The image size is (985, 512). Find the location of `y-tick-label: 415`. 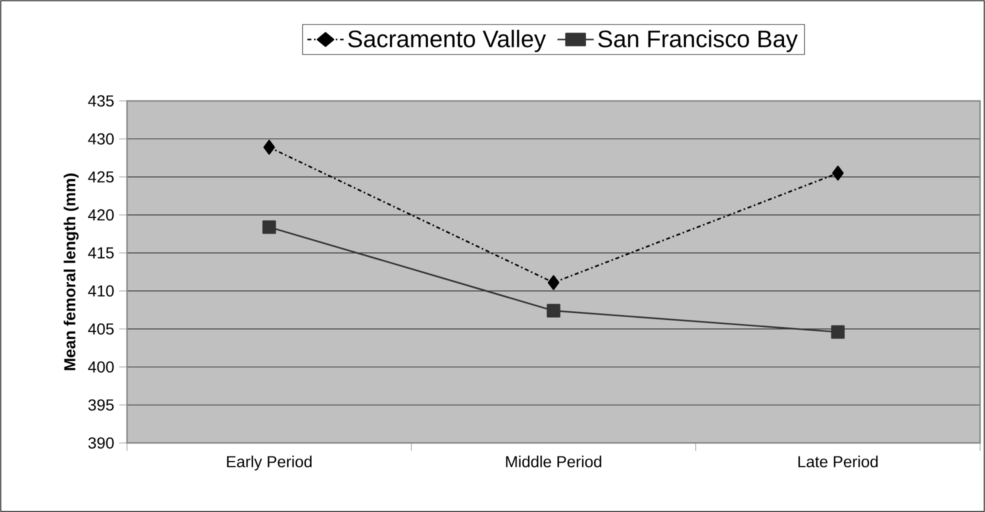

y-tick-label: 415 is located at coordinates (101, 252).